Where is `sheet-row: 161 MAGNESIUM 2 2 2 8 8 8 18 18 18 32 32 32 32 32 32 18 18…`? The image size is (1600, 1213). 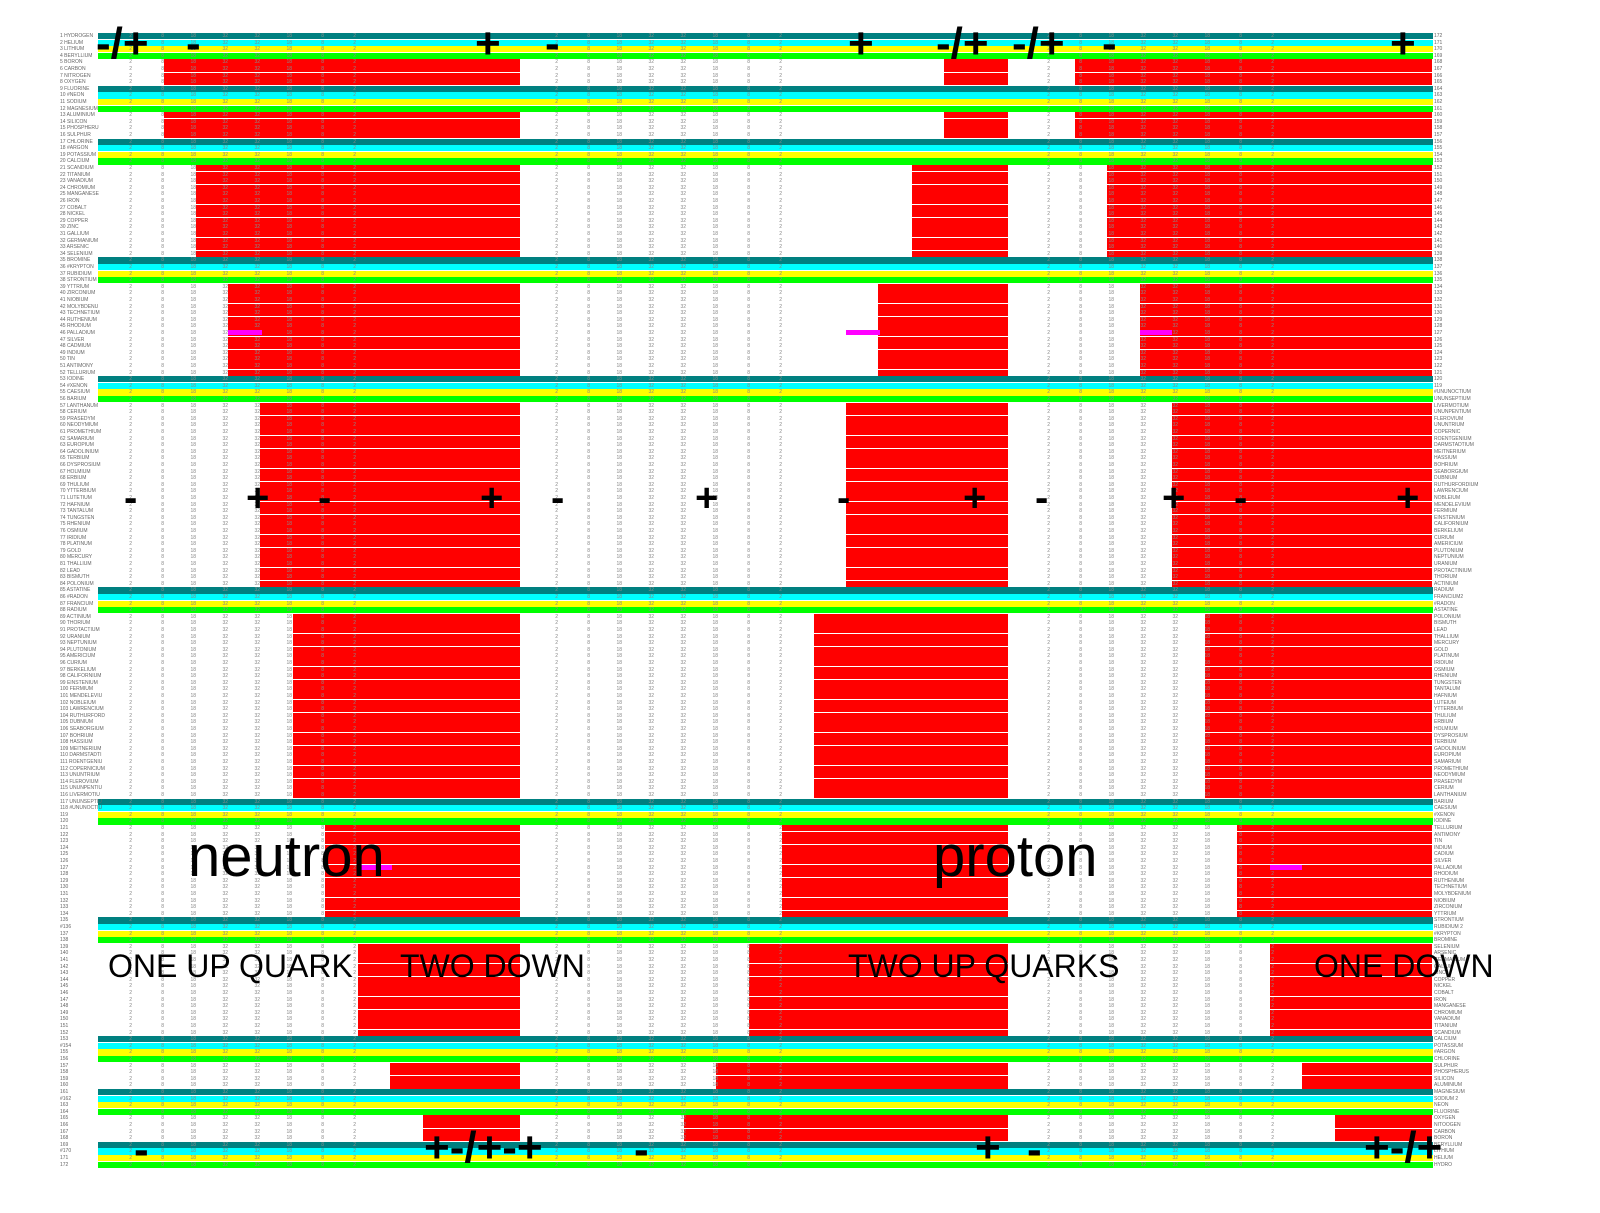
sheet-row: 161 MAGNESIUM 2 2 2 8 8 8 18 18 18 32 32 32 32 32 32 18 18… is located at coordinates (800, 1092).